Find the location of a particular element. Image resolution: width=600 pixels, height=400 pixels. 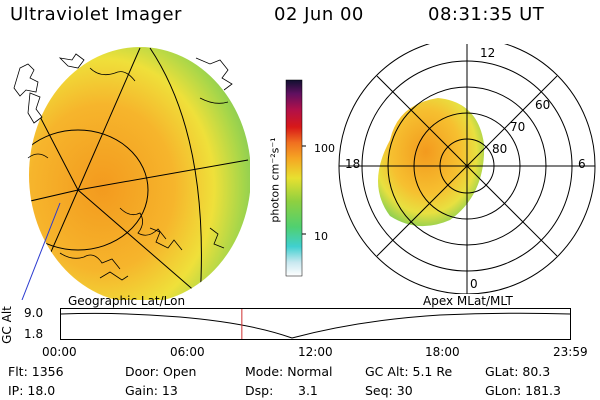

intensity-colorbar is located at coordinates (295, 178).